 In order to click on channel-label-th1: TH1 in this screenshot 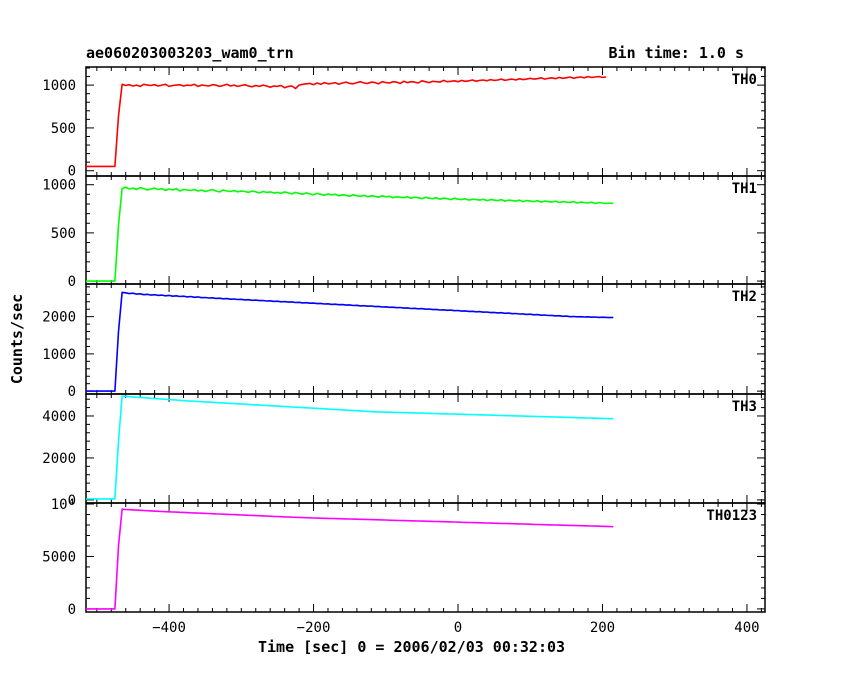, I will do `click(744, 189)`.